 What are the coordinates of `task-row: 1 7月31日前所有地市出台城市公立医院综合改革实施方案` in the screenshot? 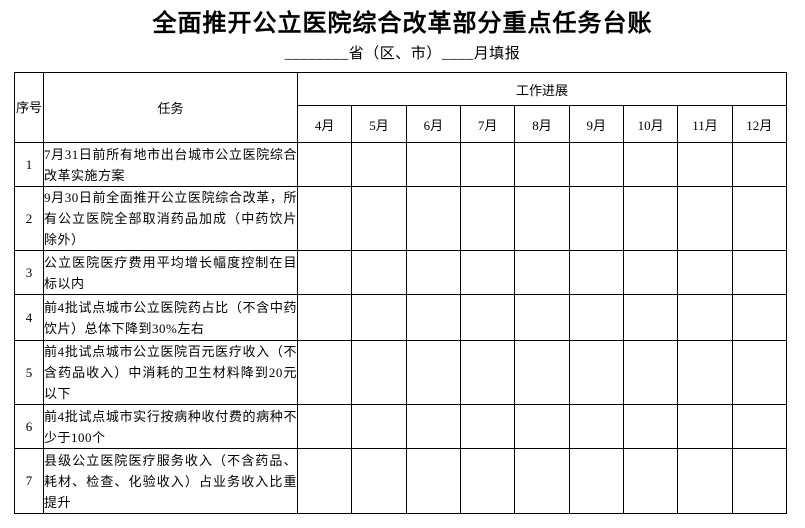 It's located at (401, 164).